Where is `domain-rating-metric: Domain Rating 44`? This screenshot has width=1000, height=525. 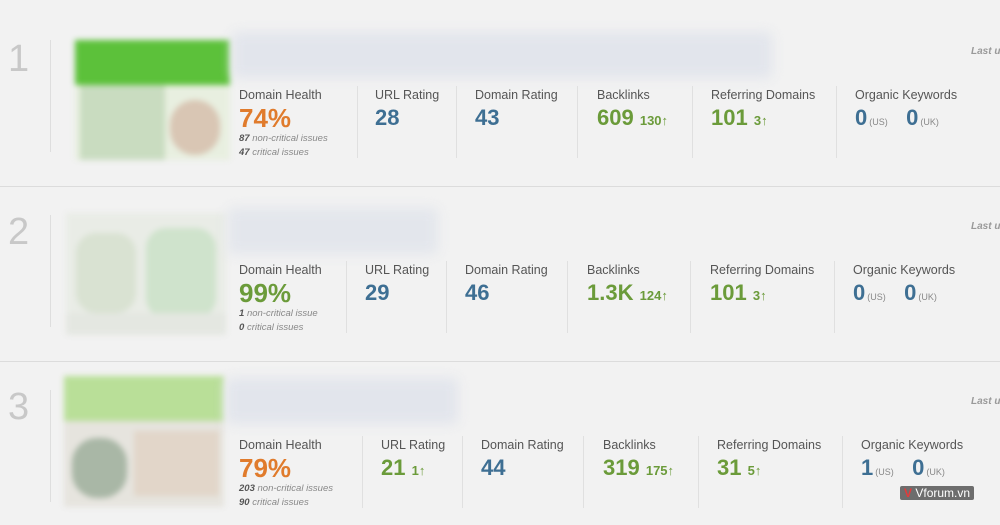 domain-rating-metric: Domain Rating 44 is located at coordinates (522, 460).